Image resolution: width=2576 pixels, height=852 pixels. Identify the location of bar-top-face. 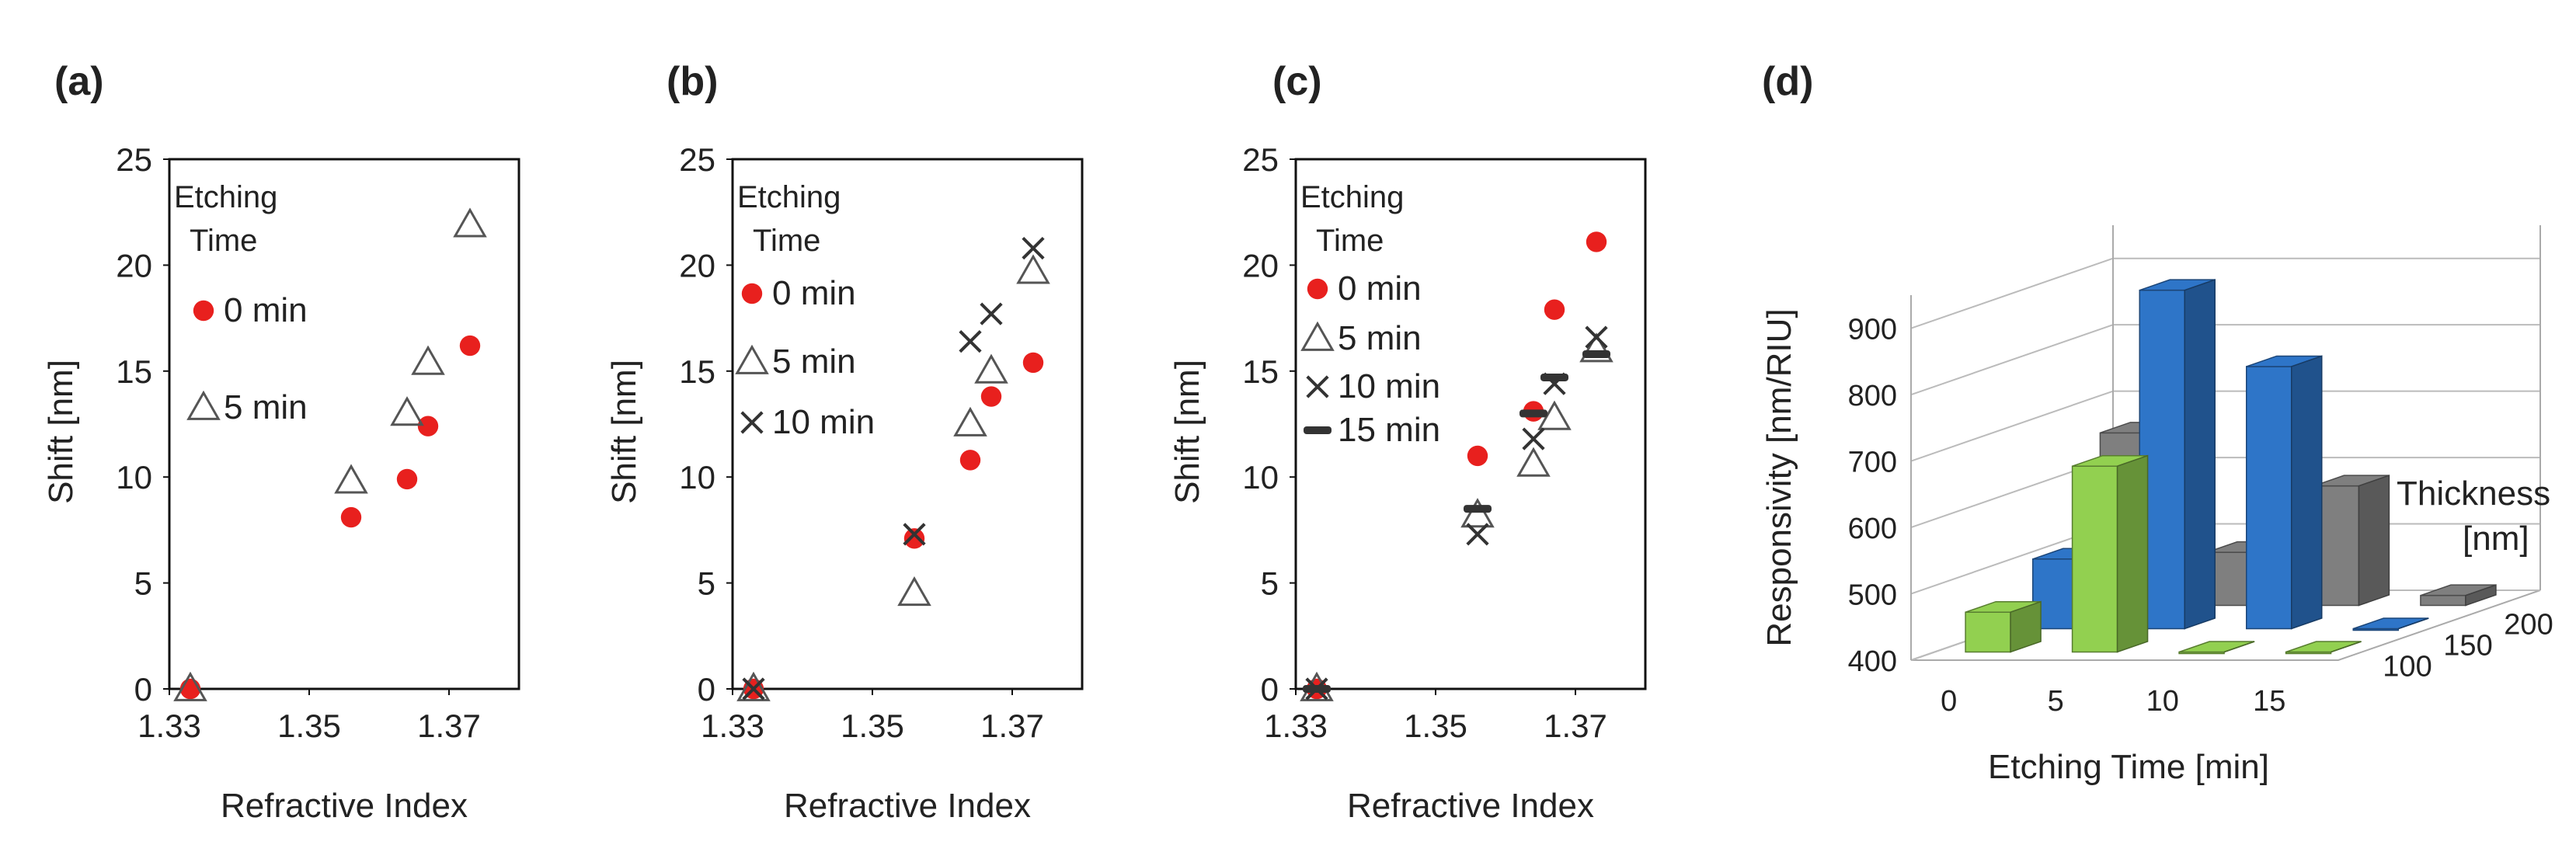
(2216, 647).